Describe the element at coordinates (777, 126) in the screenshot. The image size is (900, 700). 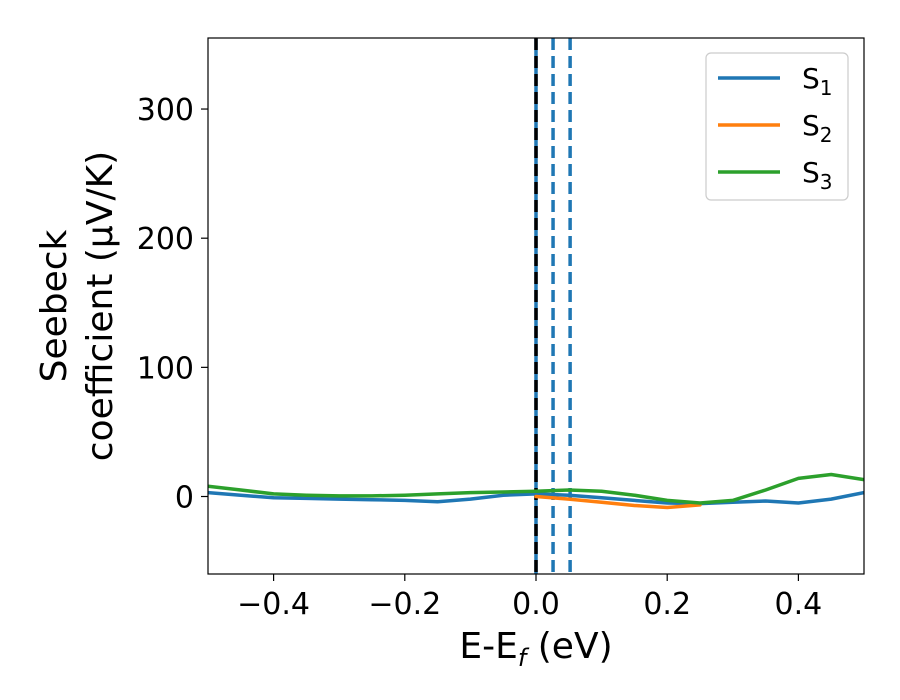
I see `legend: S1 S2 S3` at that location.